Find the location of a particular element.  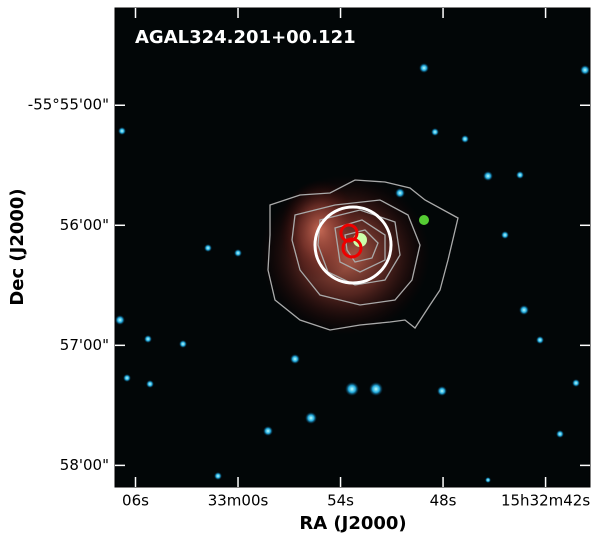

image-title: AGAL324.201+00.121 is located at coordinates (245, 37).